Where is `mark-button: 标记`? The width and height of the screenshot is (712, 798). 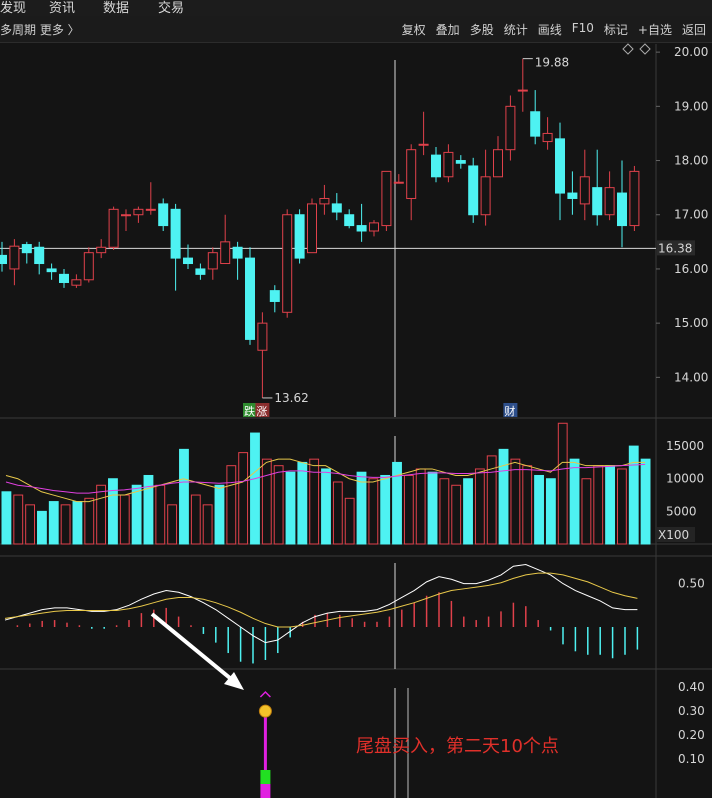 mark-button: 标记 is located at coordinates (615, 30).